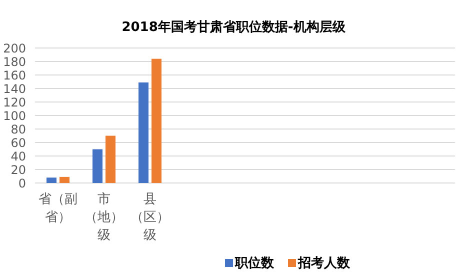 Image resolution: width=467 pixels, height=279 pixels. I want to click on legend-label: 职位数, so click(254, 263).